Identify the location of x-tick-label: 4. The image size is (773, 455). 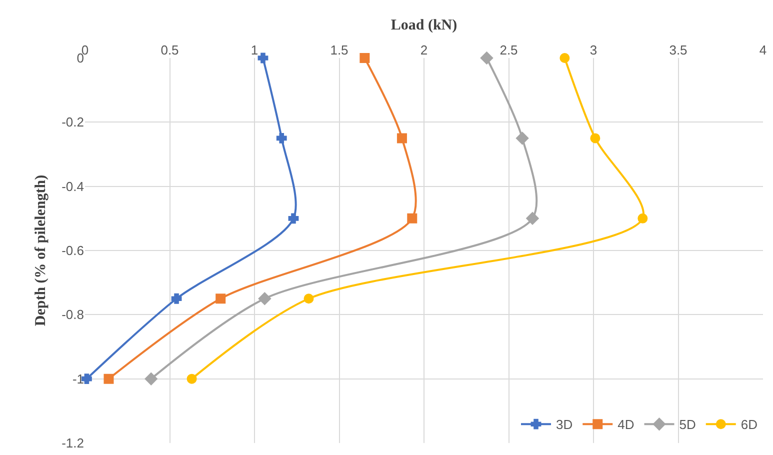
(763, 50).